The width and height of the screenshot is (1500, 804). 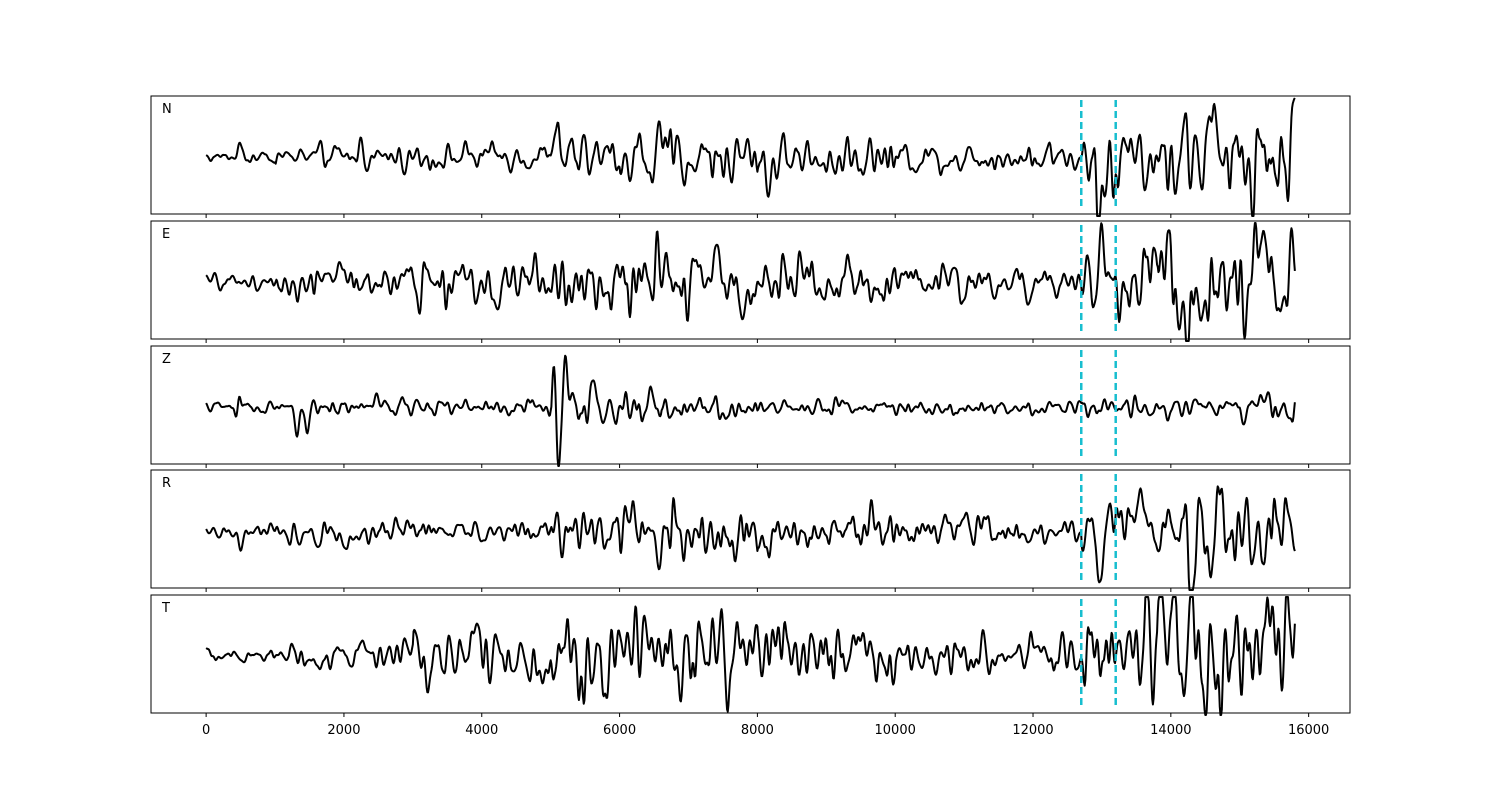 I want to click on waveform-t, so click(x=750, y=656).